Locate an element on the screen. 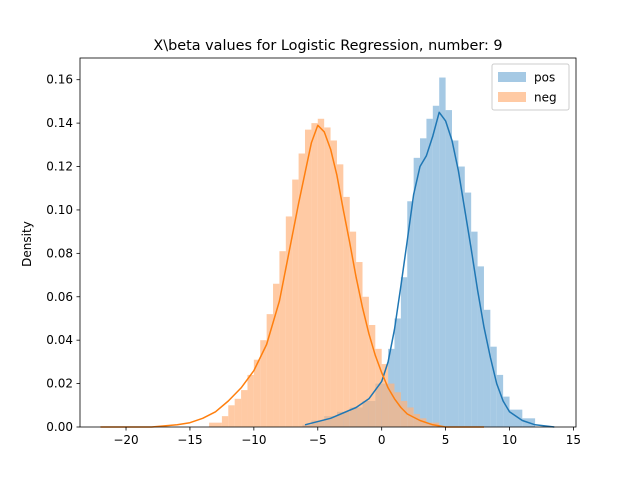  y-tick-label: 0.12 is located at coordinates (59, 167).